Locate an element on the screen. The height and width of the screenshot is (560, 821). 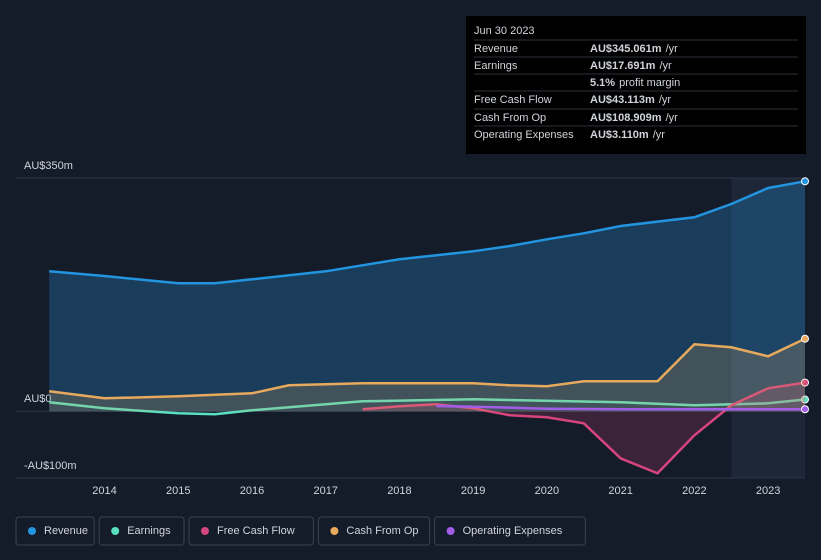
legend-item: Revenue is located at coordinates (55, 531).